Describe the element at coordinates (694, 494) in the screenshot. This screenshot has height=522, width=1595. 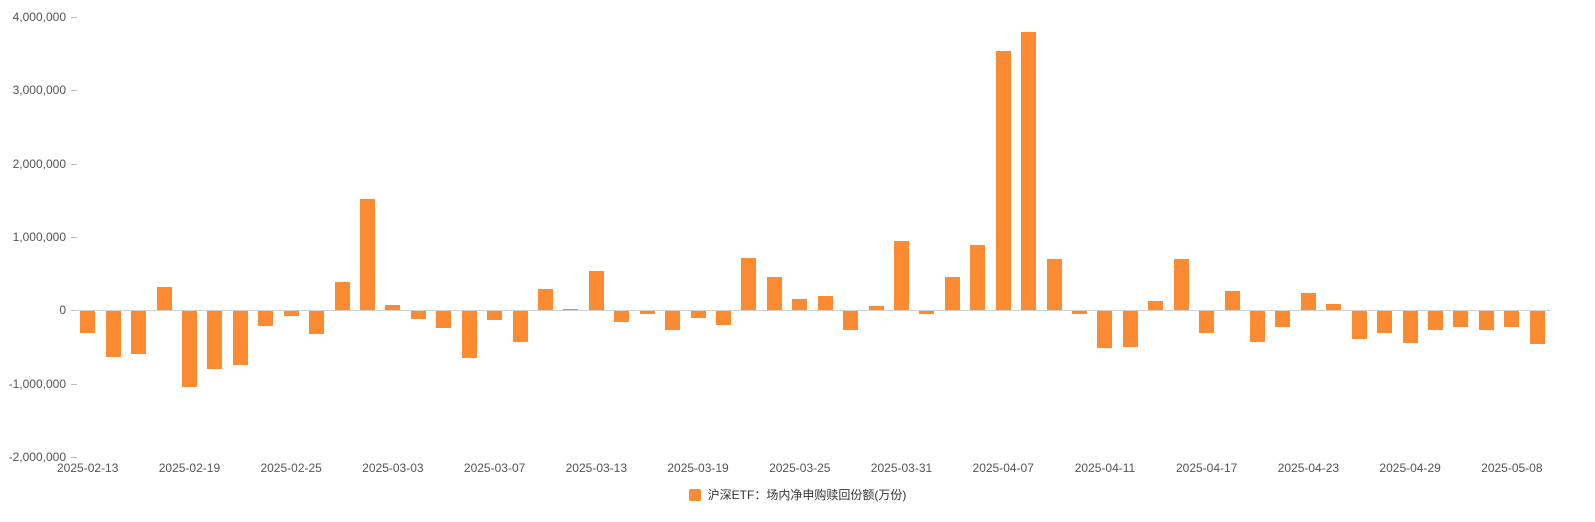
I see `legend-swatch-icon` at that location.